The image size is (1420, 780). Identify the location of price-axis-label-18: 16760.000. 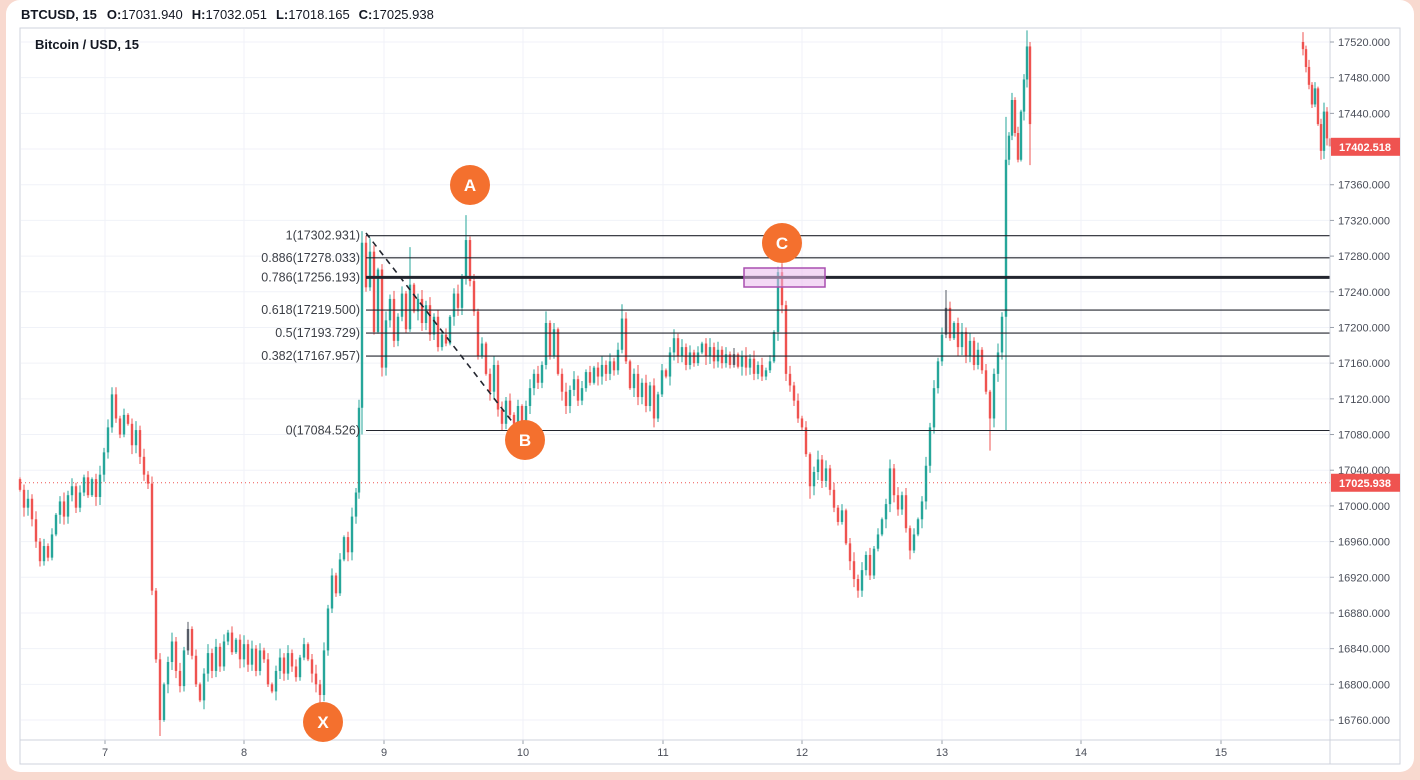
(1364, 721).